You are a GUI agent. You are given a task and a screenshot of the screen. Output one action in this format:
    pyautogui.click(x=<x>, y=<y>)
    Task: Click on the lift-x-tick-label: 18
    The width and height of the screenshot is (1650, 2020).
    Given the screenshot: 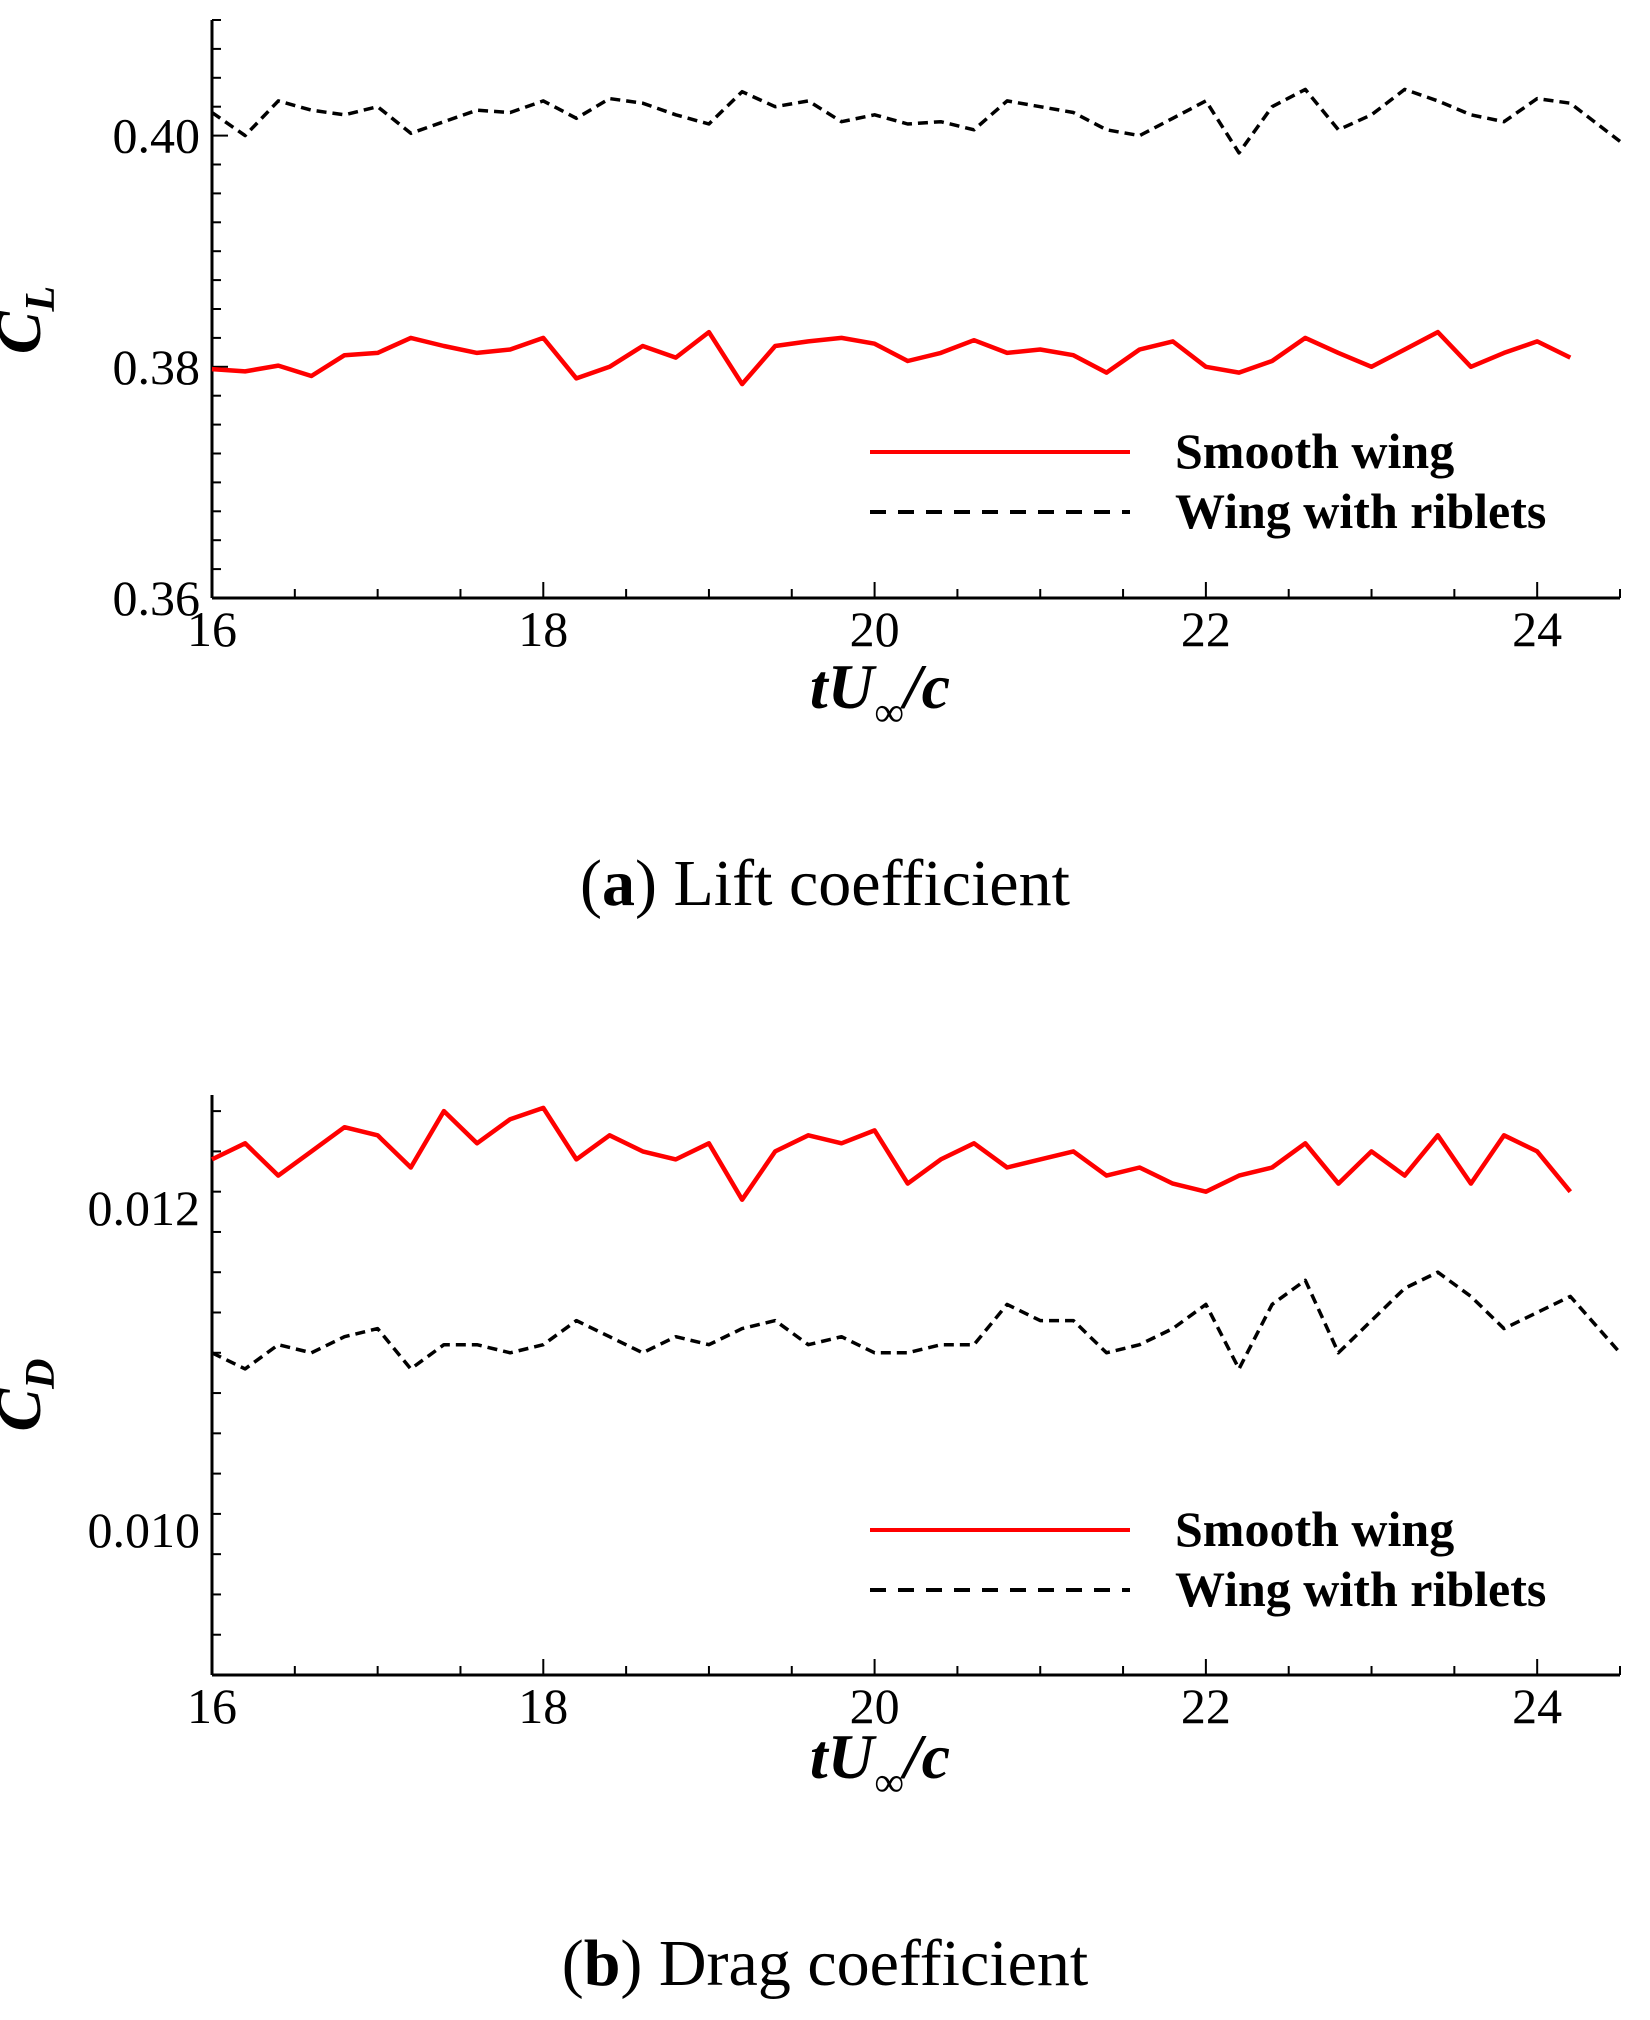 What is the action you would take?
    pyautogui.click(x=543, y=629)
    